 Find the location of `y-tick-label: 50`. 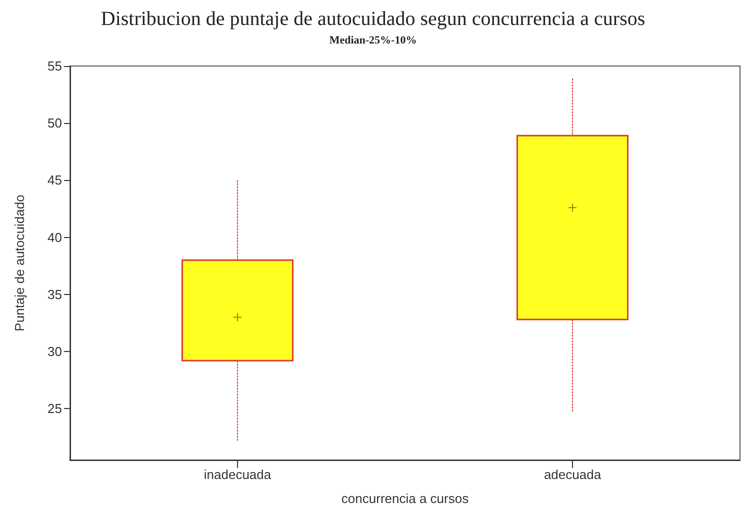

y-tick-label: 50 is located at coordinates (55, 123).